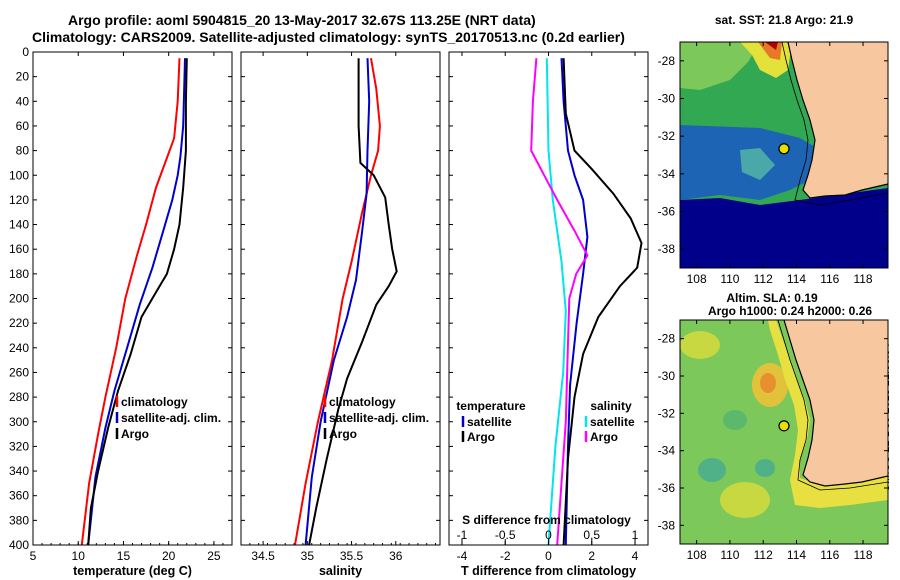 This screenshot has height=580, width=900. Describe the element at coordinates (19, 545) in the screenshot. I see `y-tick-label: 400` at that location.